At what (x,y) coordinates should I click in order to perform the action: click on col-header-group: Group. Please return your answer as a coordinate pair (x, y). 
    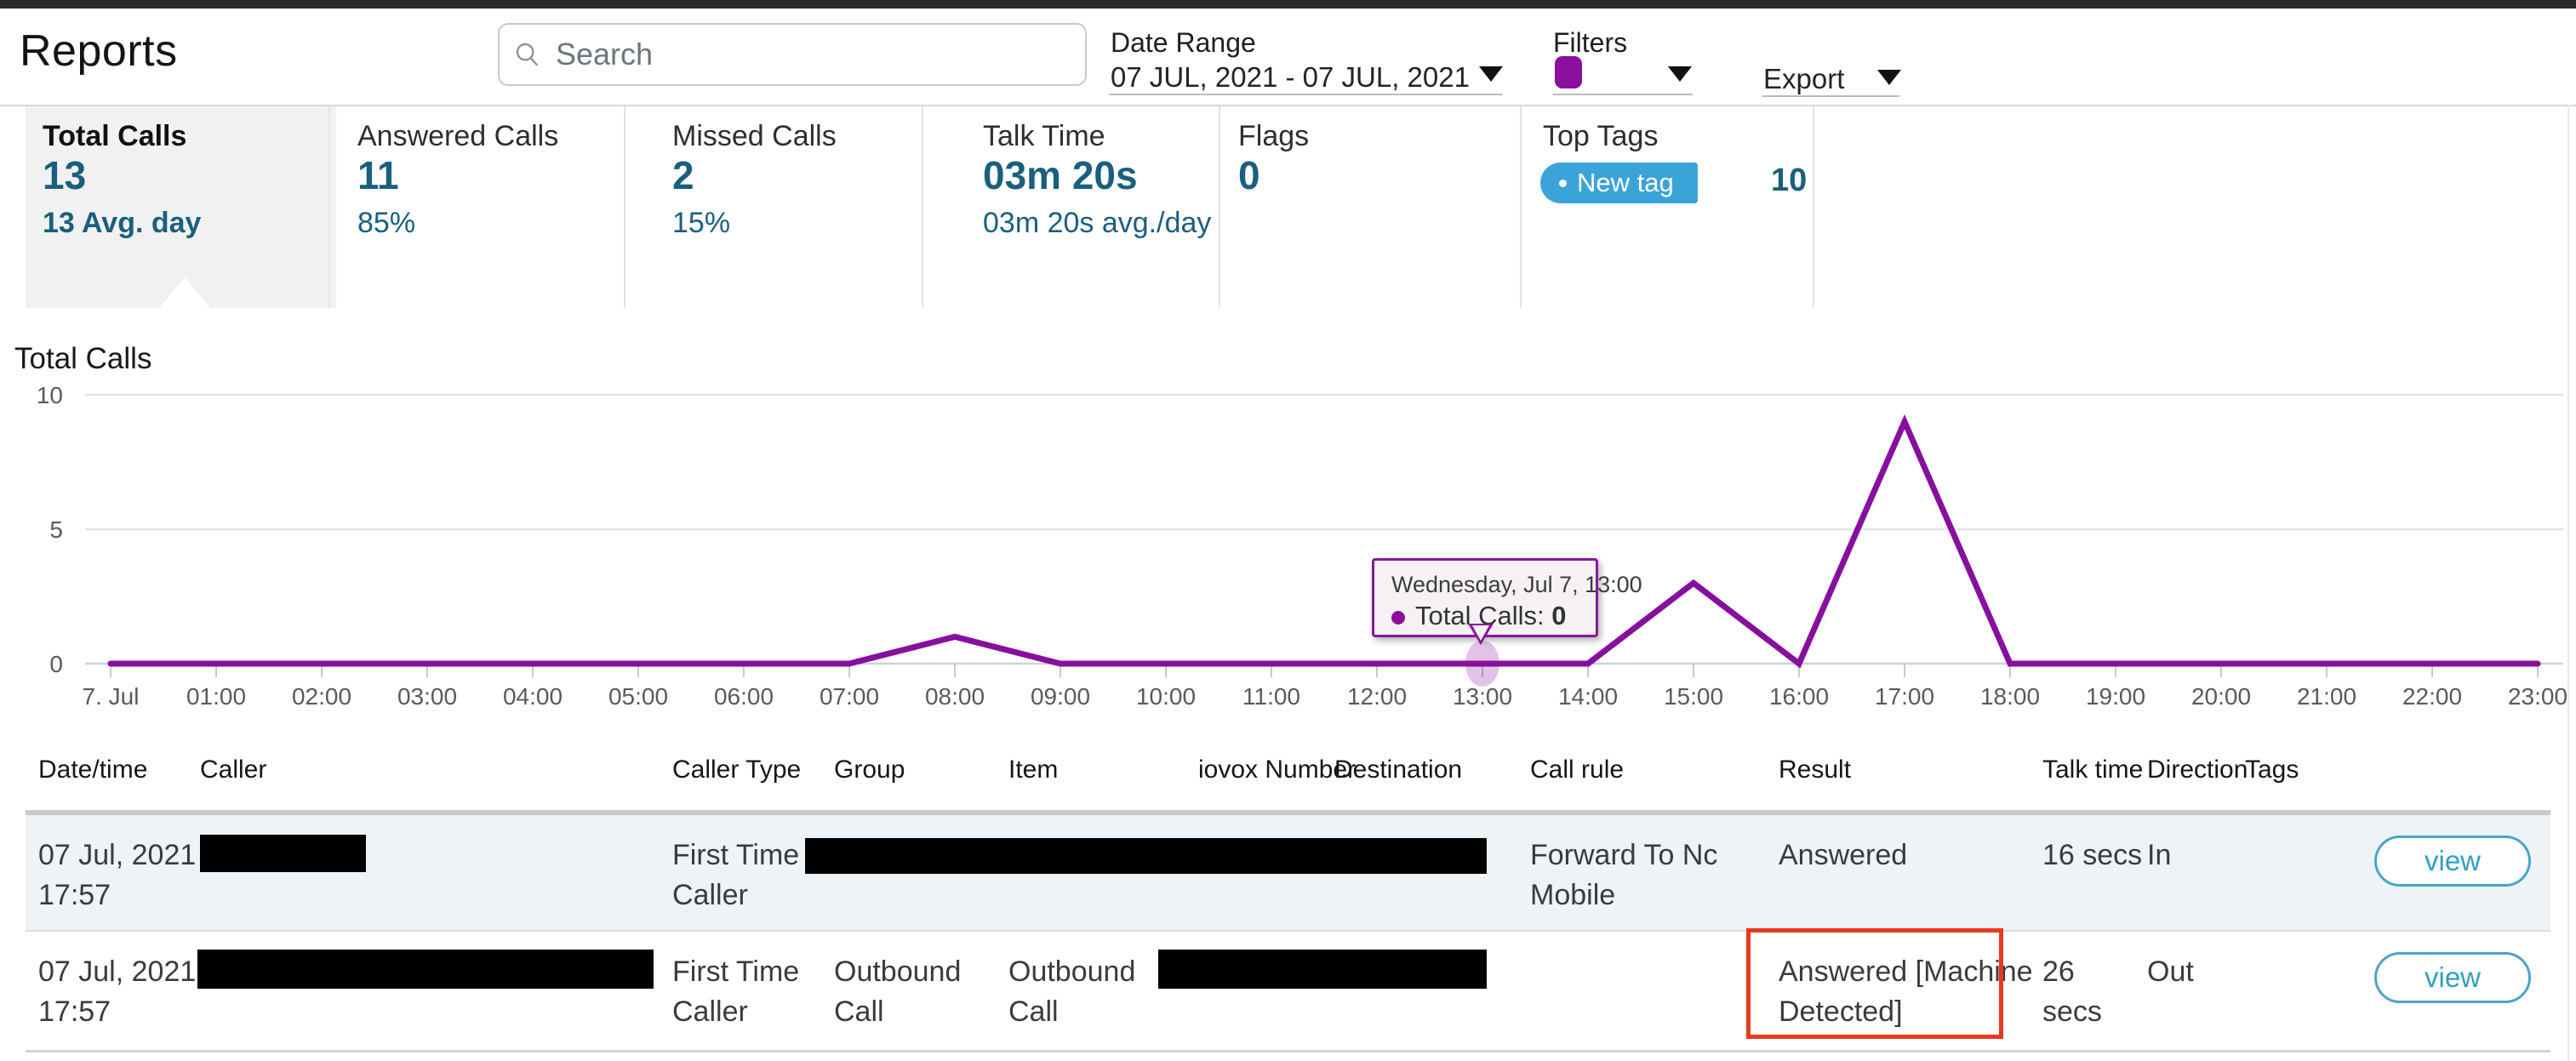
    Looking at the image, I should click on (869, 770).